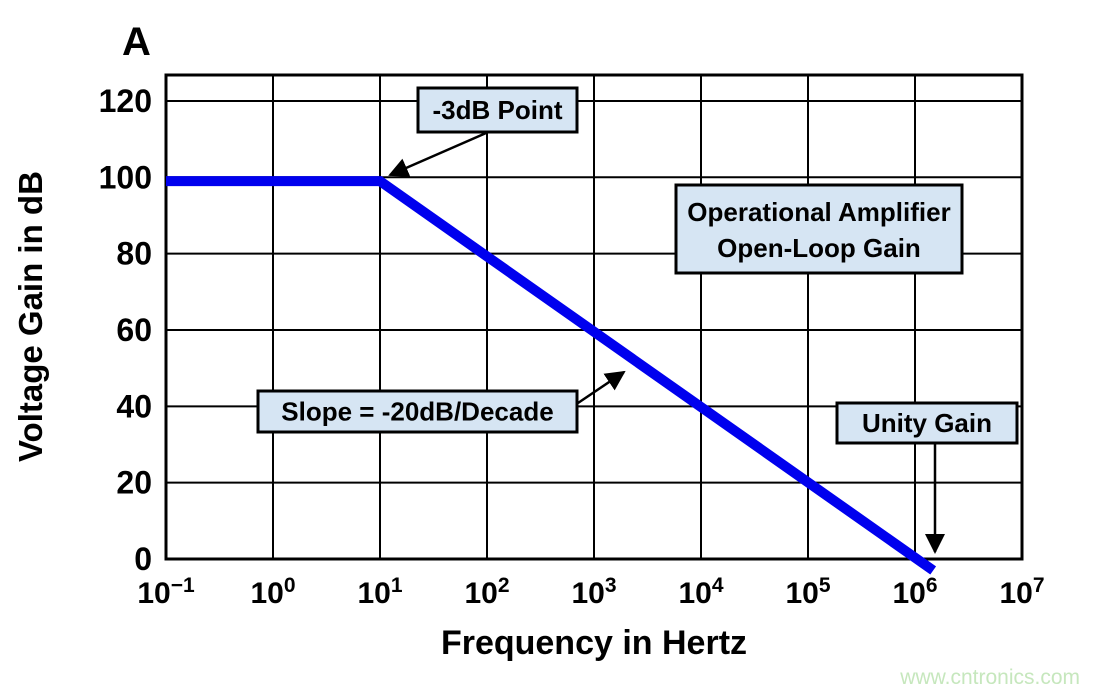 The image size is (1096, 694). I want to click on y-tick-label: 40, so click(134, 406).